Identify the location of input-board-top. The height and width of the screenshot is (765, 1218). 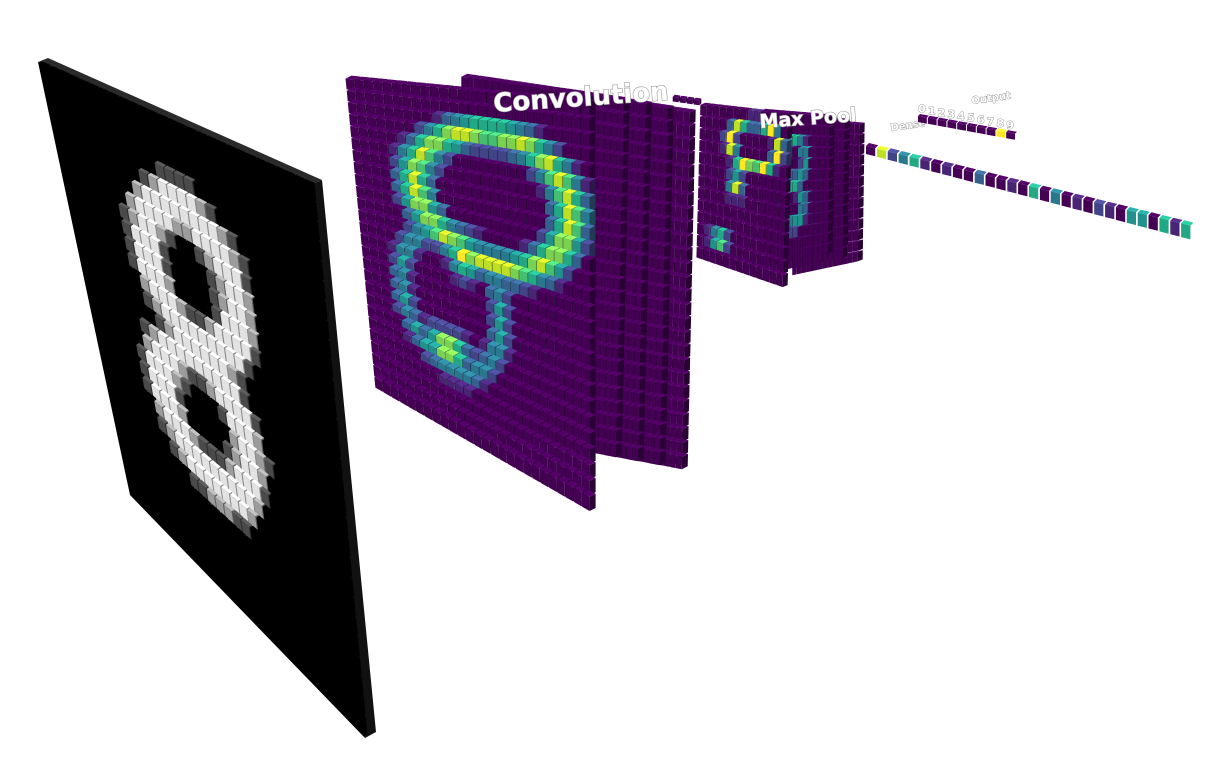
(180, 121).